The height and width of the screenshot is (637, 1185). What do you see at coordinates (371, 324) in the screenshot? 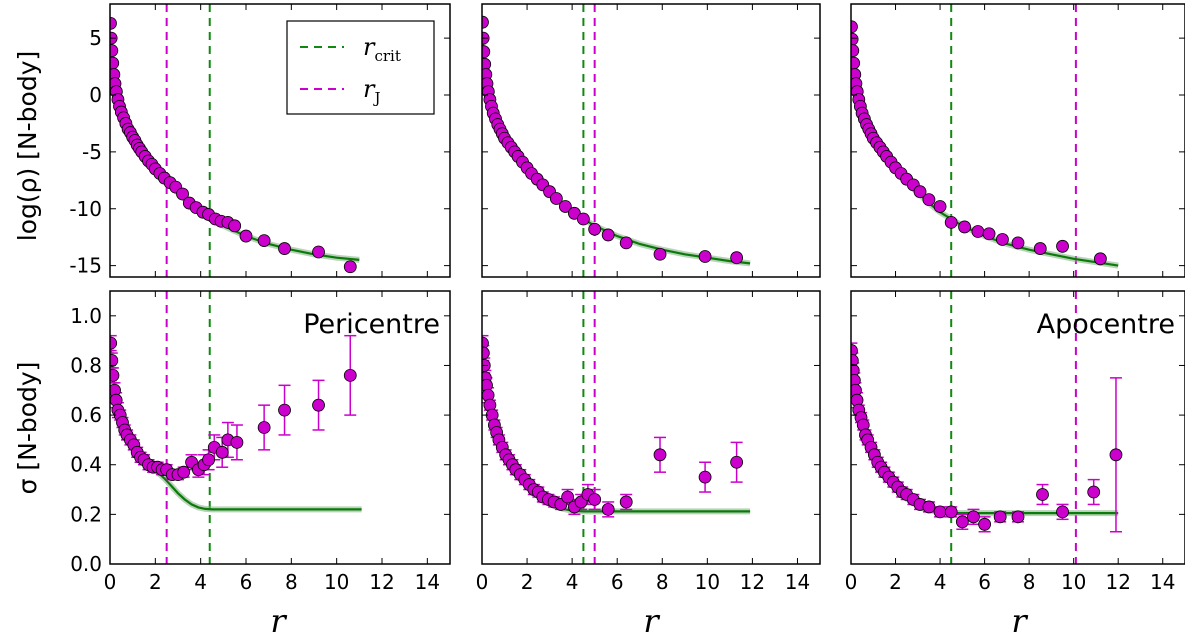
I see `panel-annotation: Pericentre` at bounding box center [371, 324].